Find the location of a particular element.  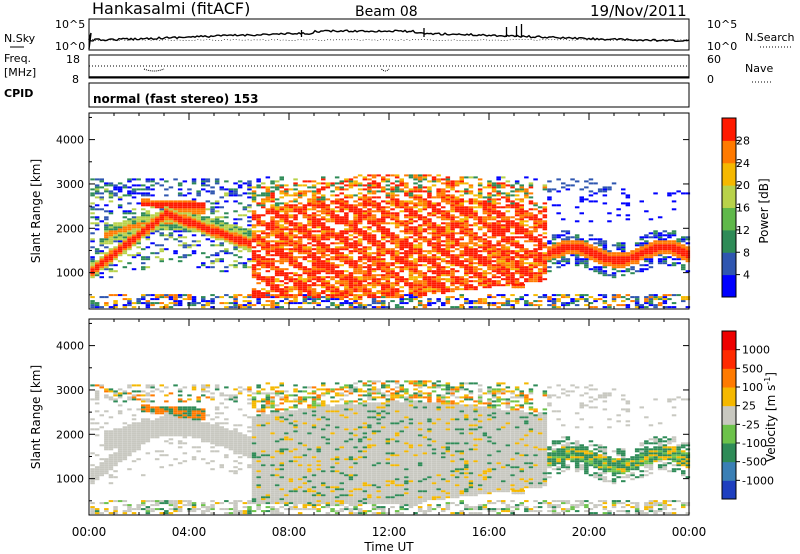

colorbar-segment is located at coordinates (729, 219).